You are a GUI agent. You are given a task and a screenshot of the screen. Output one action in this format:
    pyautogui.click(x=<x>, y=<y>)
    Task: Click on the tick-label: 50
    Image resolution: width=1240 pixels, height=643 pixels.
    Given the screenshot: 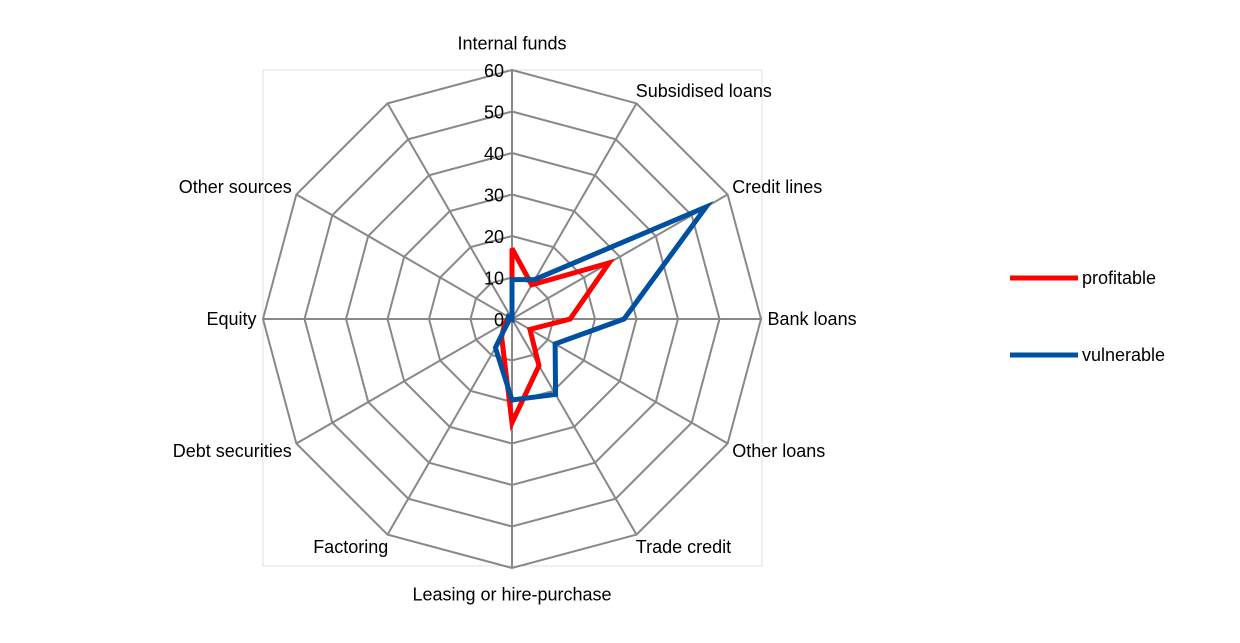 What is the action you would take?
    pyautogui.click(x=494, y=113)
    